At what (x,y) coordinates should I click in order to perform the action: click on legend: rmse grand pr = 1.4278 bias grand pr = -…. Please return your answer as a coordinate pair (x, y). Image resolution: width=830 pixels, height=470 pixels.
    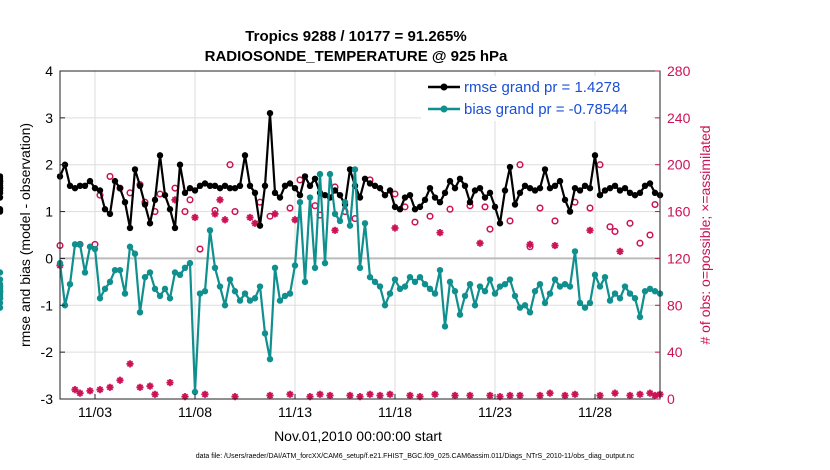
    Looking at the image, I should click on (537, 98).